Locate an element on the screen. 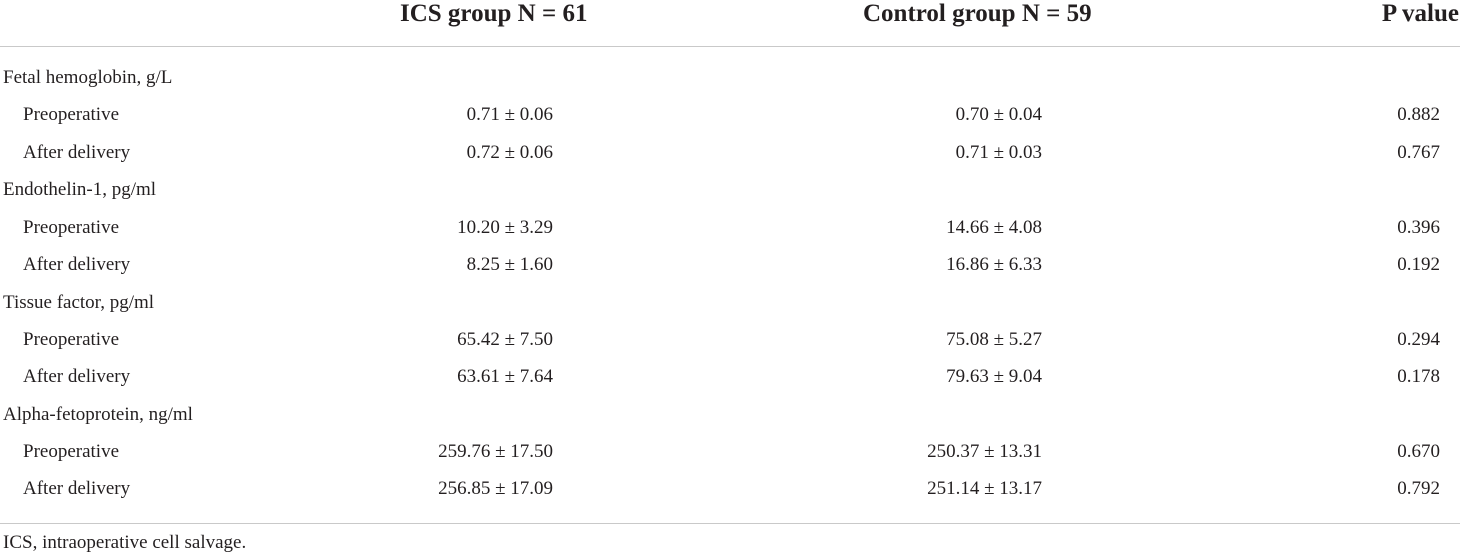  header-divider is located at coordinates (730, 46).